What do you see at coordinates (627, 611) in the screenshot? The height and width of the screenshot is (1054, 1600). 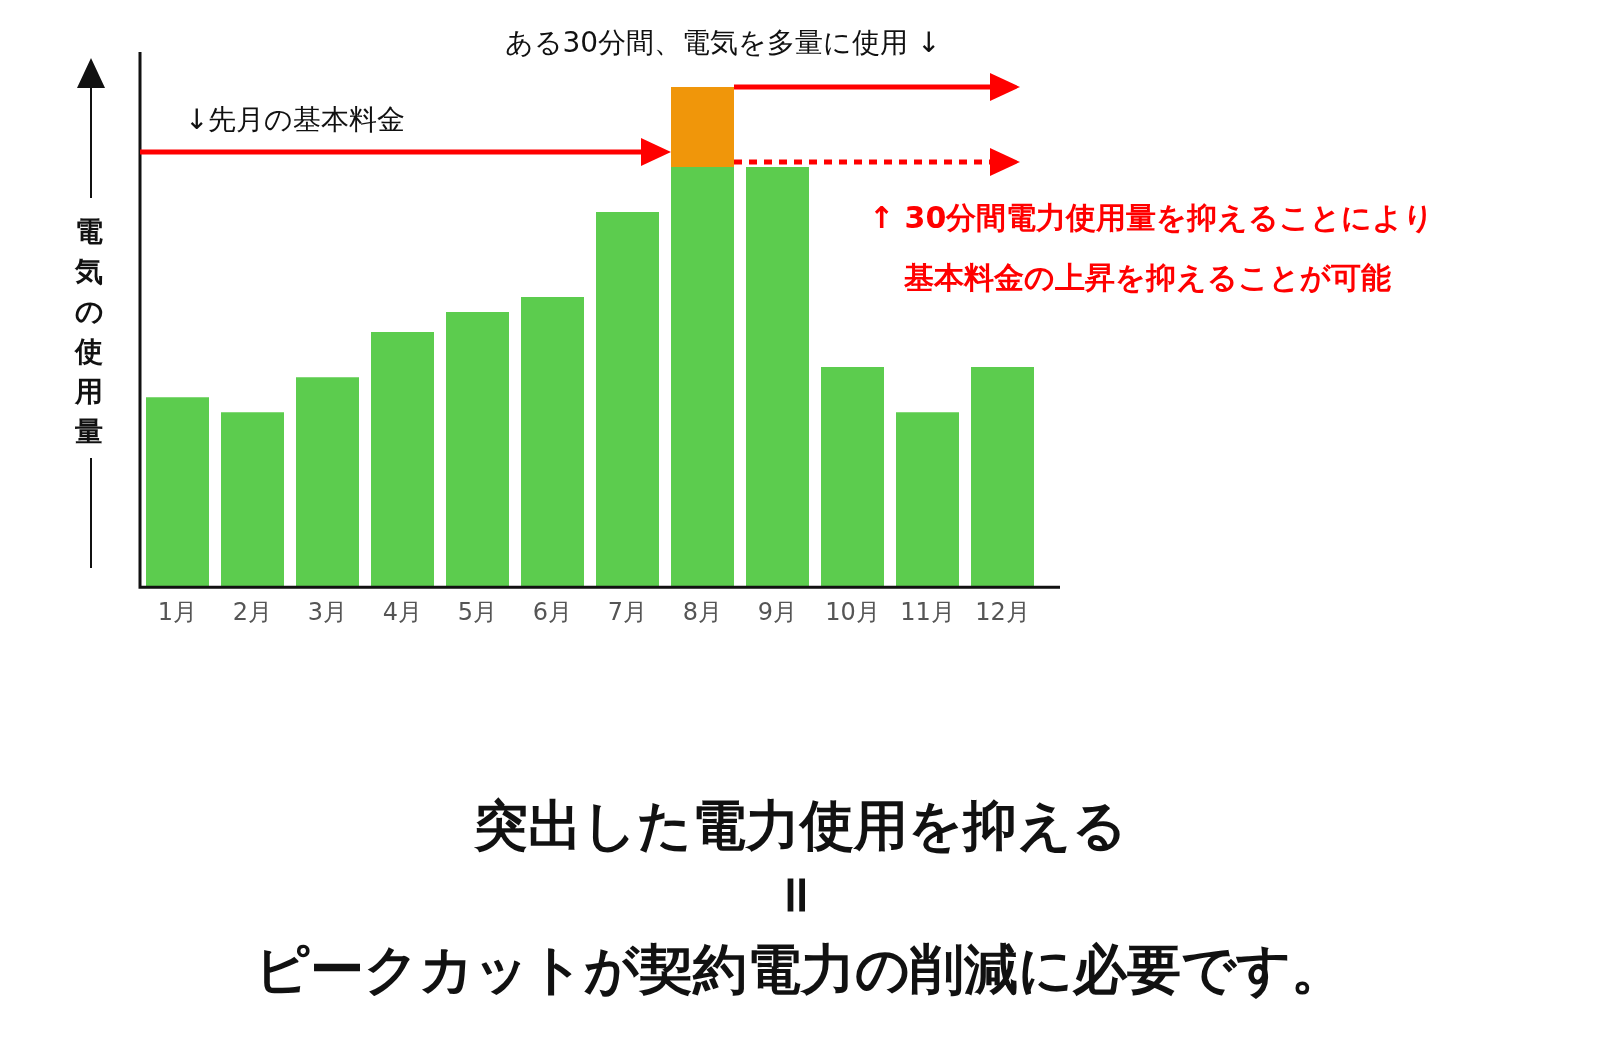 I see `x-tick-label: 7月` at bounding box center [627, 611].